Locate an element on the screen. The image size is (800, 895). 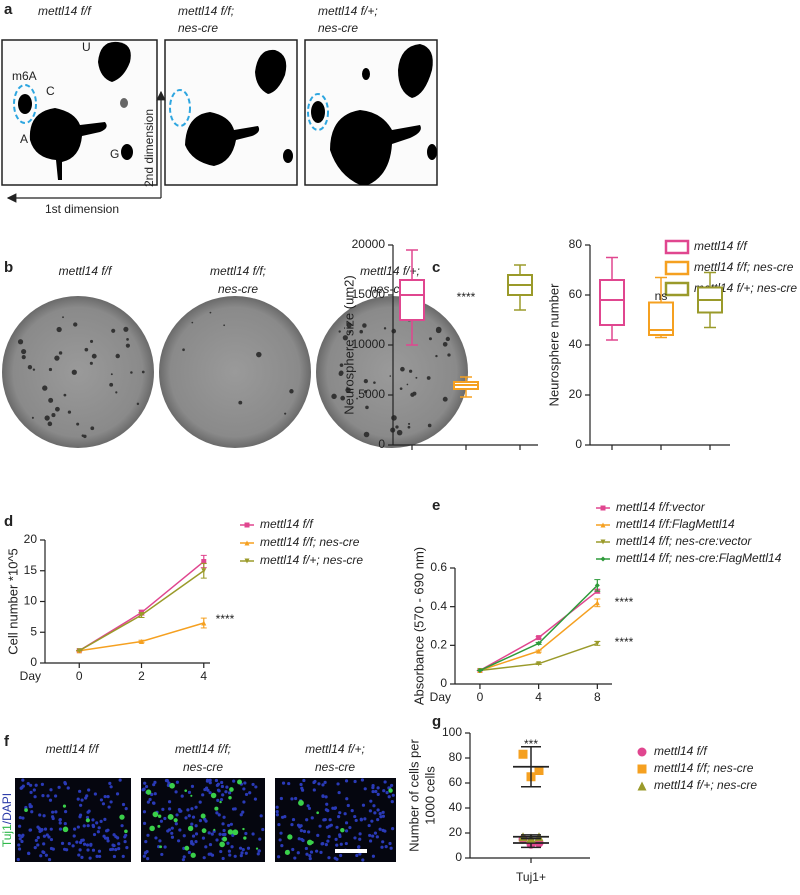
tlc-image is located at coordinates (231, 112).